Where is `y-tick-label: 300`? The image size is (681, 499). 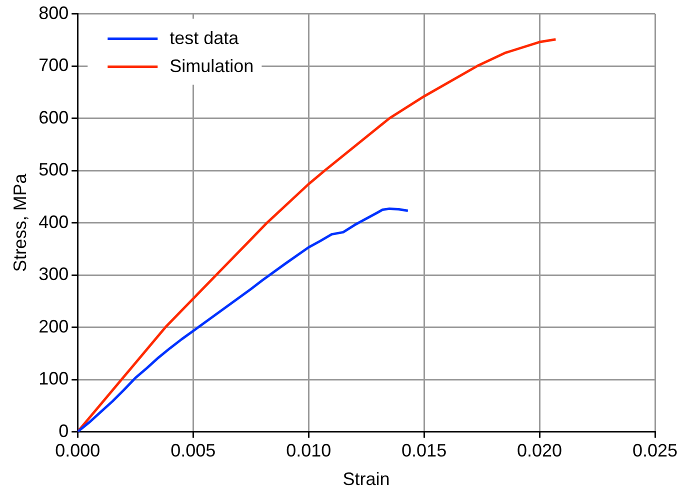
y-tick-label: 300 is located at coordinates (53, 274).